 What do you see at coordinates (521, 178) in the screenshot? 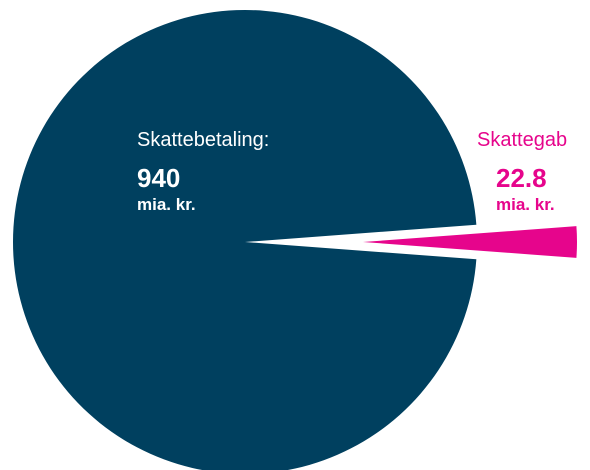
I see `slice-label-skattegab-value: 22.8` at bounding box center [521, 178].